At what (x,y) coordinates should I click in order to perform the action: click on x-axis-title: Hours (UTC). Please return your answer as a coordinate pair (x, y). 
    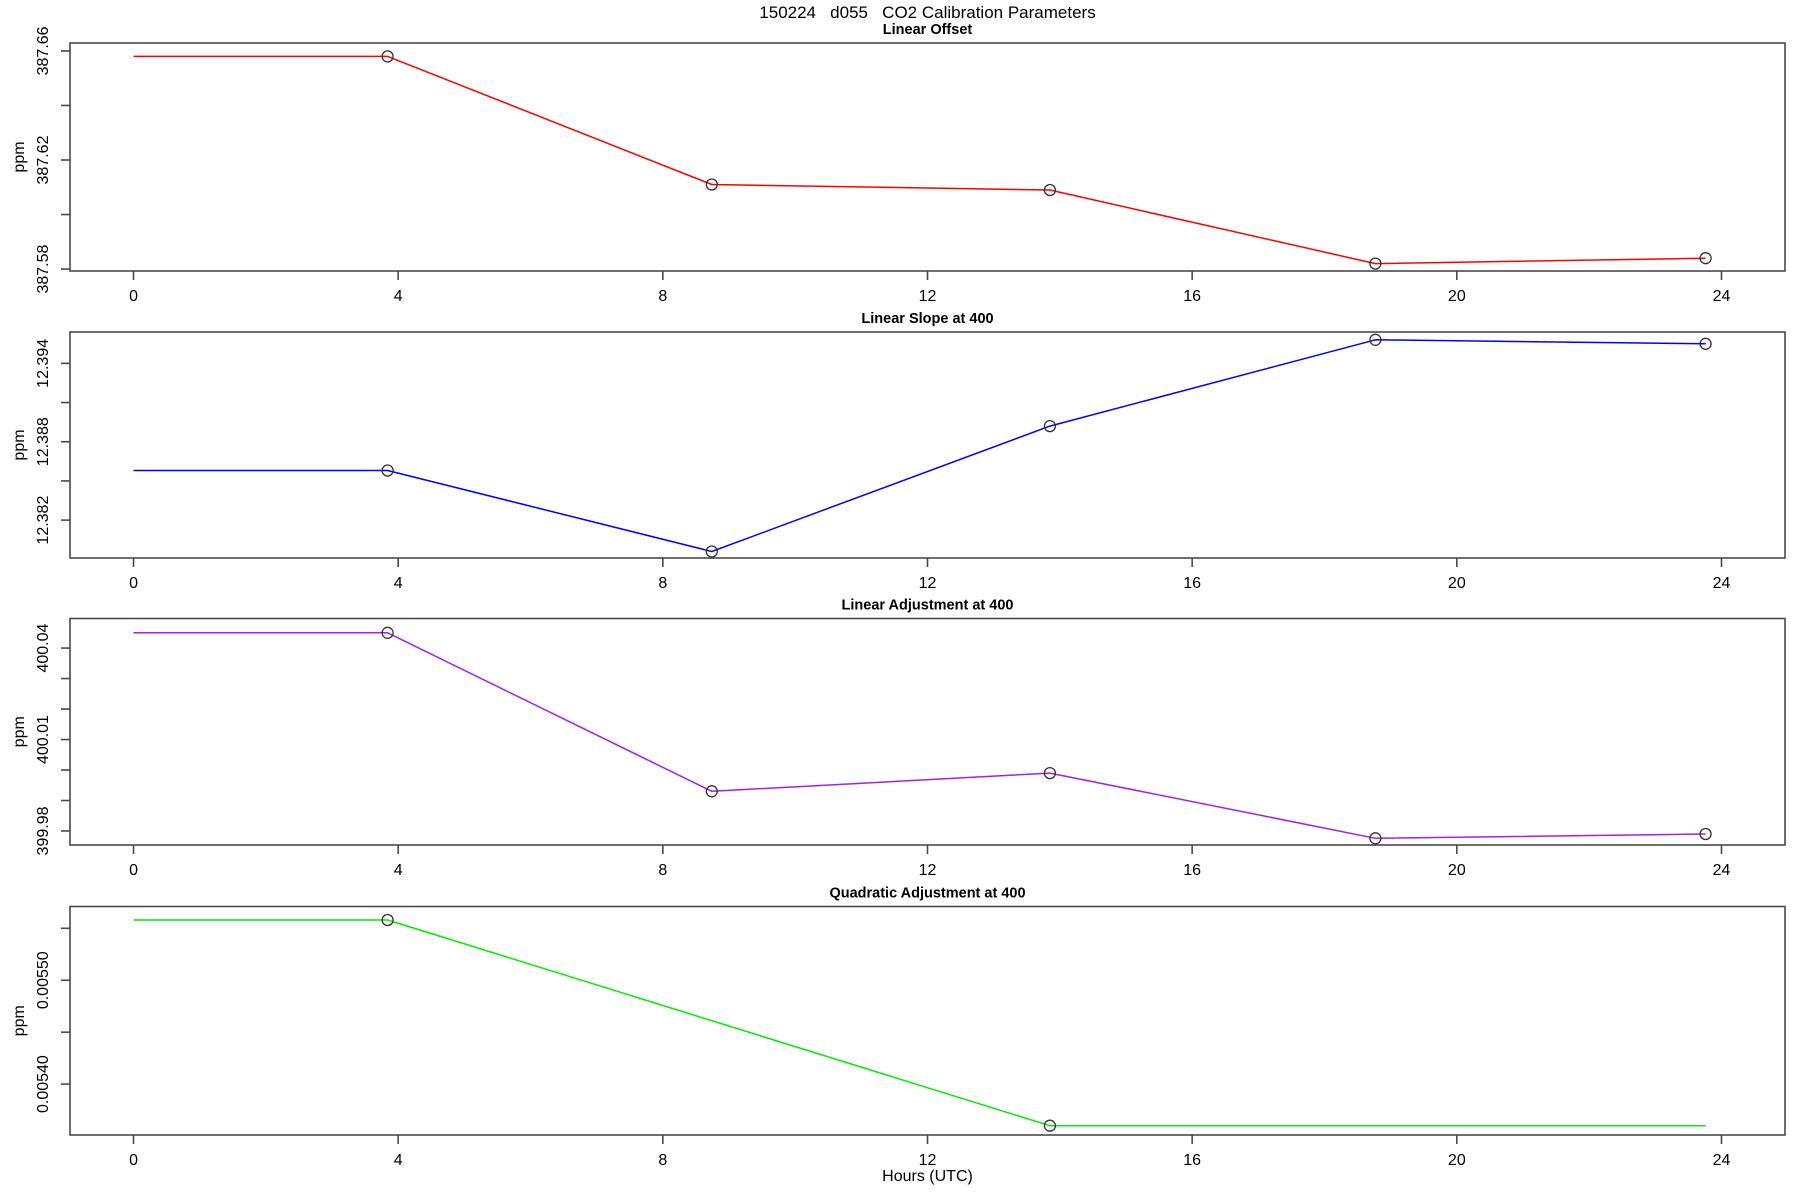
    Looking at the image, I should click on (927, 1176).